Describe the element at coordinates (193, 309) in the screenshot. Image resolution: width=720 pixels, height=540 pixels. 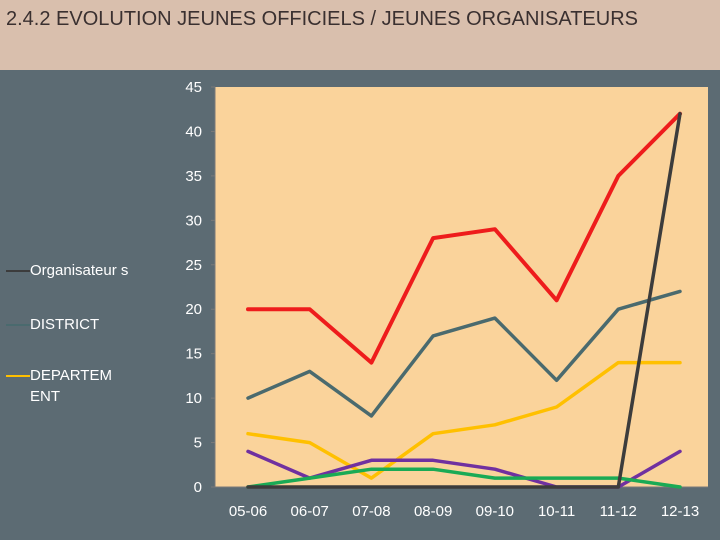
I see `y-tick-label: 20` at that location.